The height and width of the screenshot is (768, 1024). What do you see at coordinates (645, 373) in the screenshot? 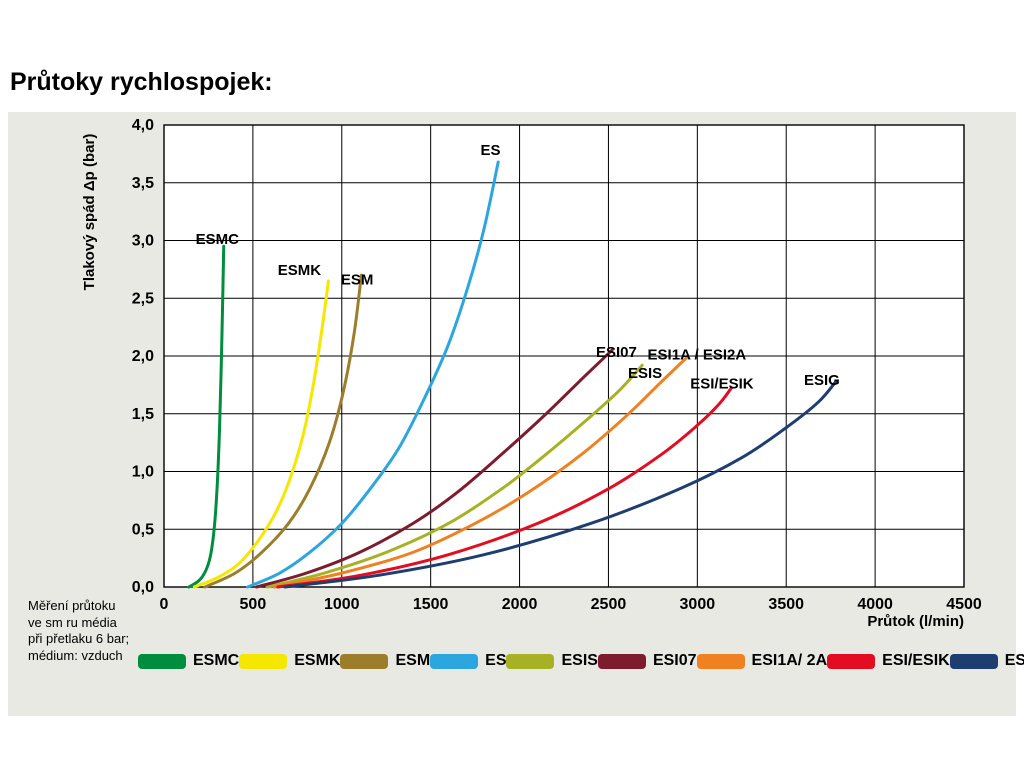
I see `series-label-esis: ESIS` at bounding box center [645, 373].